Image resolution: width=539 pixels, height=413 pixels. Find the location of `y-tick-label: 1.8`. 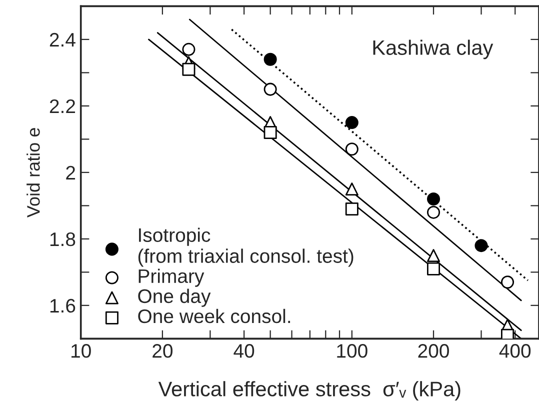

y-tick-label: 1.8 is located at coordinates (63, 239).